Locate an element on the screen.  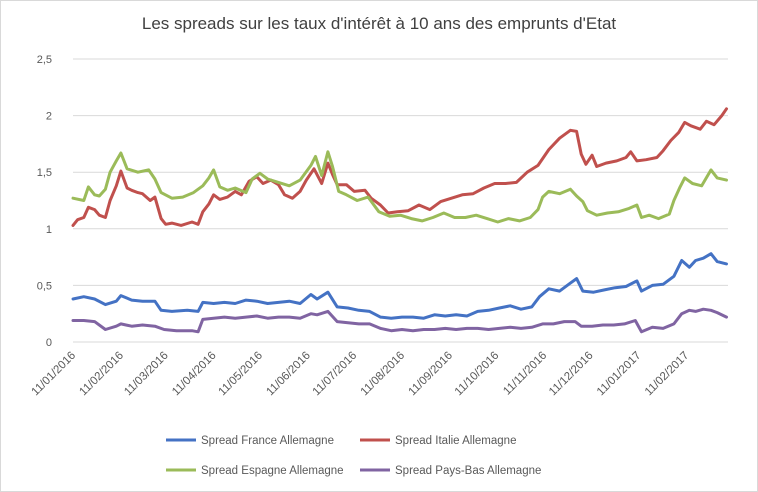
y-tick-label: 2,5 is located at coordinates (44, 60).